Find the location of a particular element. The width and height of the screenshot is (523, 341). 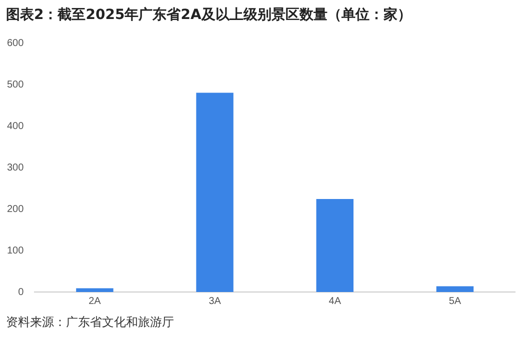

y-tick-label: 200 is located at coordinates (15, 209).